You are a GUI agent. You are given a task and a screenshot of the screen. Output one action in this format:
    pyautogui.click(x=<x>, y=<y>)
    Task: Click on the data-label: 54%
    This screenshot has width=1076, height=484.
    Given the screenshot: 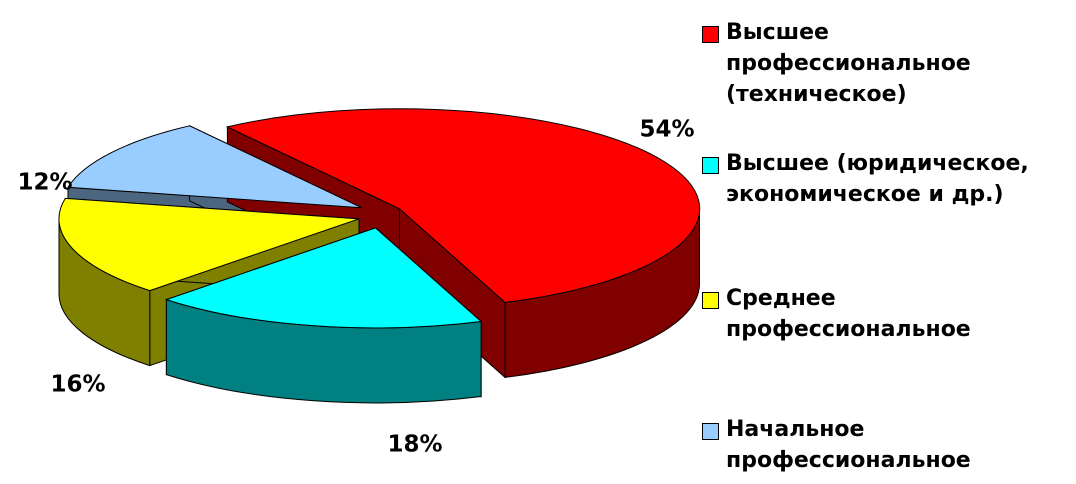 What is the action you would take?
    pyautogui.click(x=666, y=130)
    